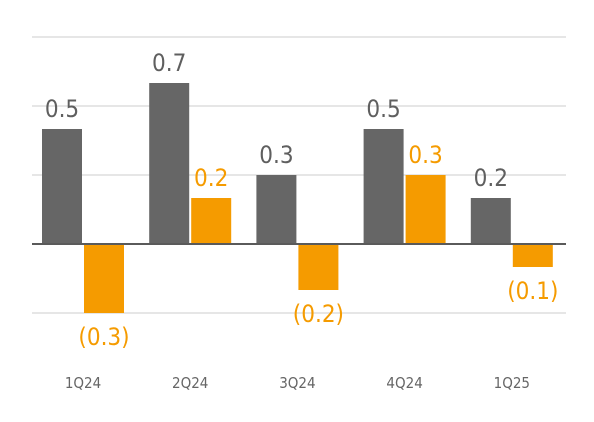  What do you see at coordinates (211, 178) in the screenshot?
I see `data-label-series2-2Q24: 0.2` at bounding box center [211, 178].